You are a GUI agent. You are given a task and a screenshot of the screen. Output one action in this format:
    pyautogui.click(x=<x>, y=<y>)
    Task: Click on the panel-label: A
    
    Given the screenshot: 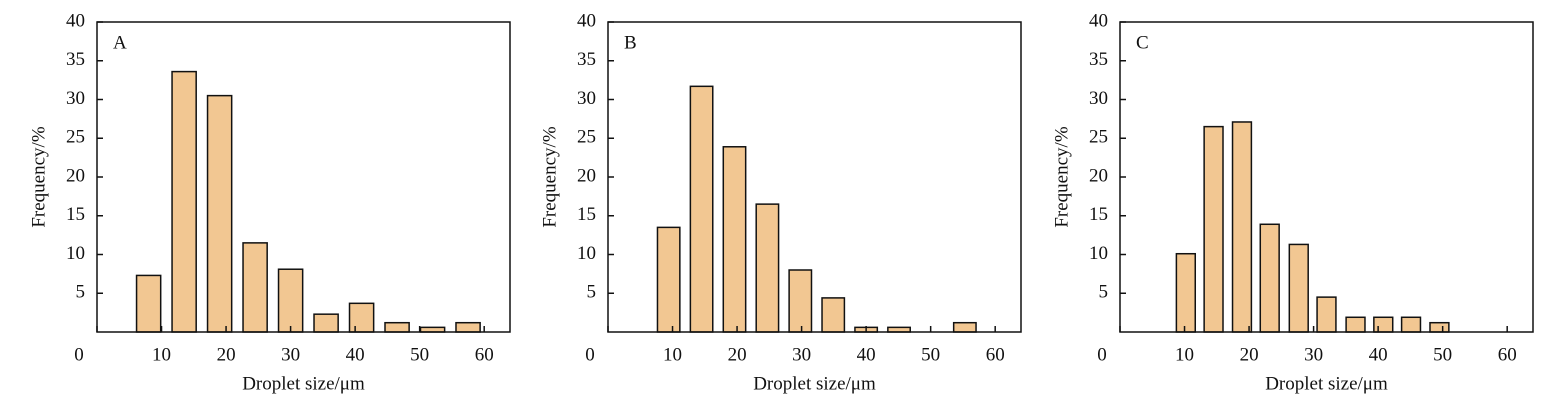 What is the action you would take?
    pyautogui.click(x=120, y=42)
    